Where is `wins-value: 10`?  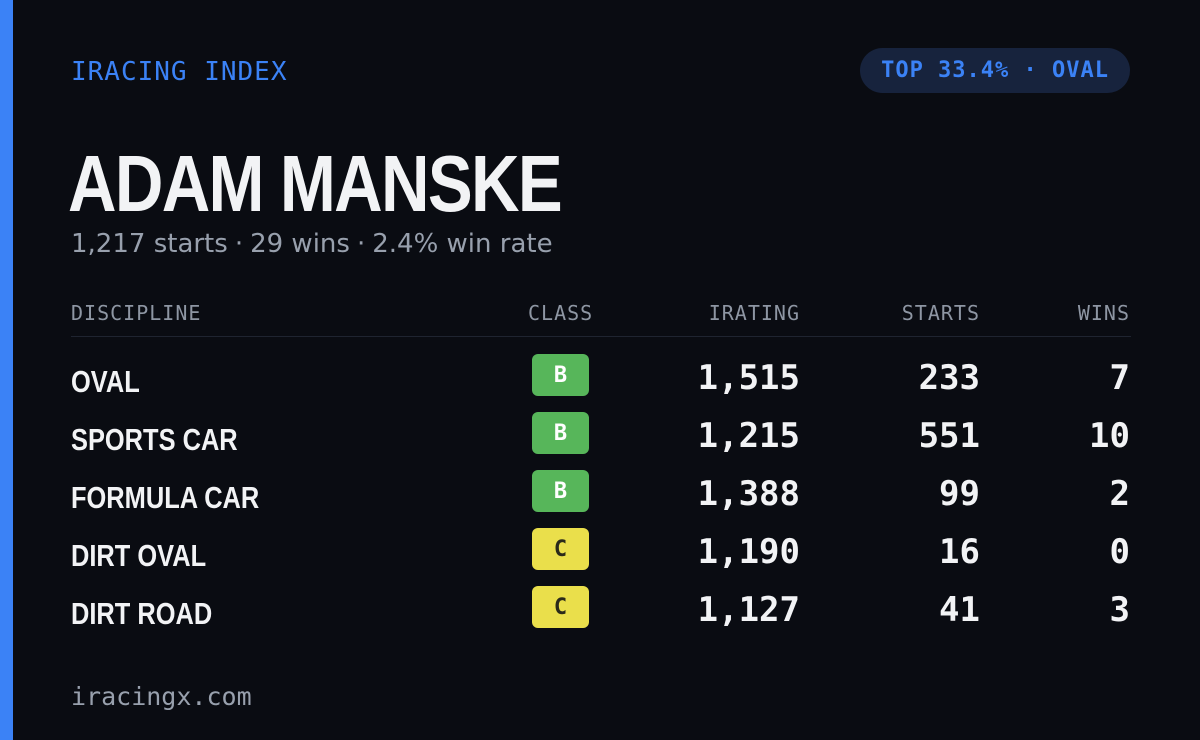 wins-value: 10 is located at coordinates (1109, 436).